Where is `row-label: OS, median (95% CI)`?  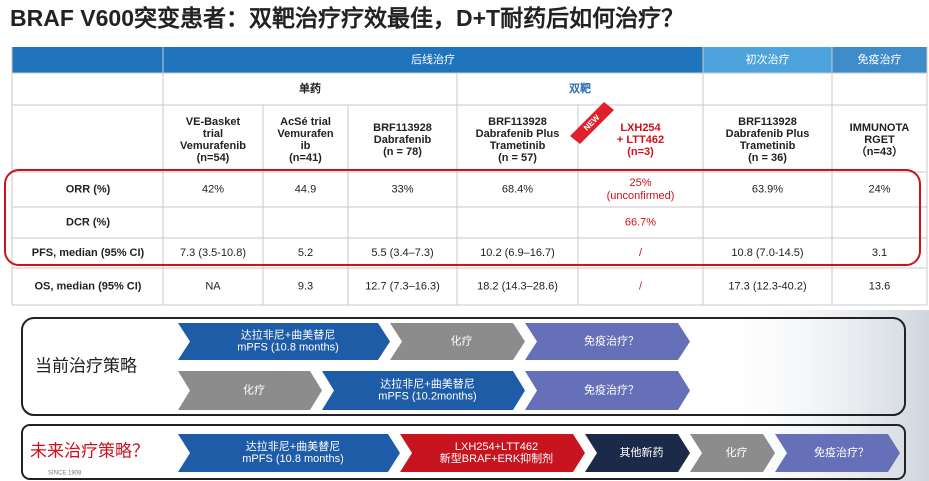
row-label: OS, median (95% CI) is located at coordinates (88, 286).